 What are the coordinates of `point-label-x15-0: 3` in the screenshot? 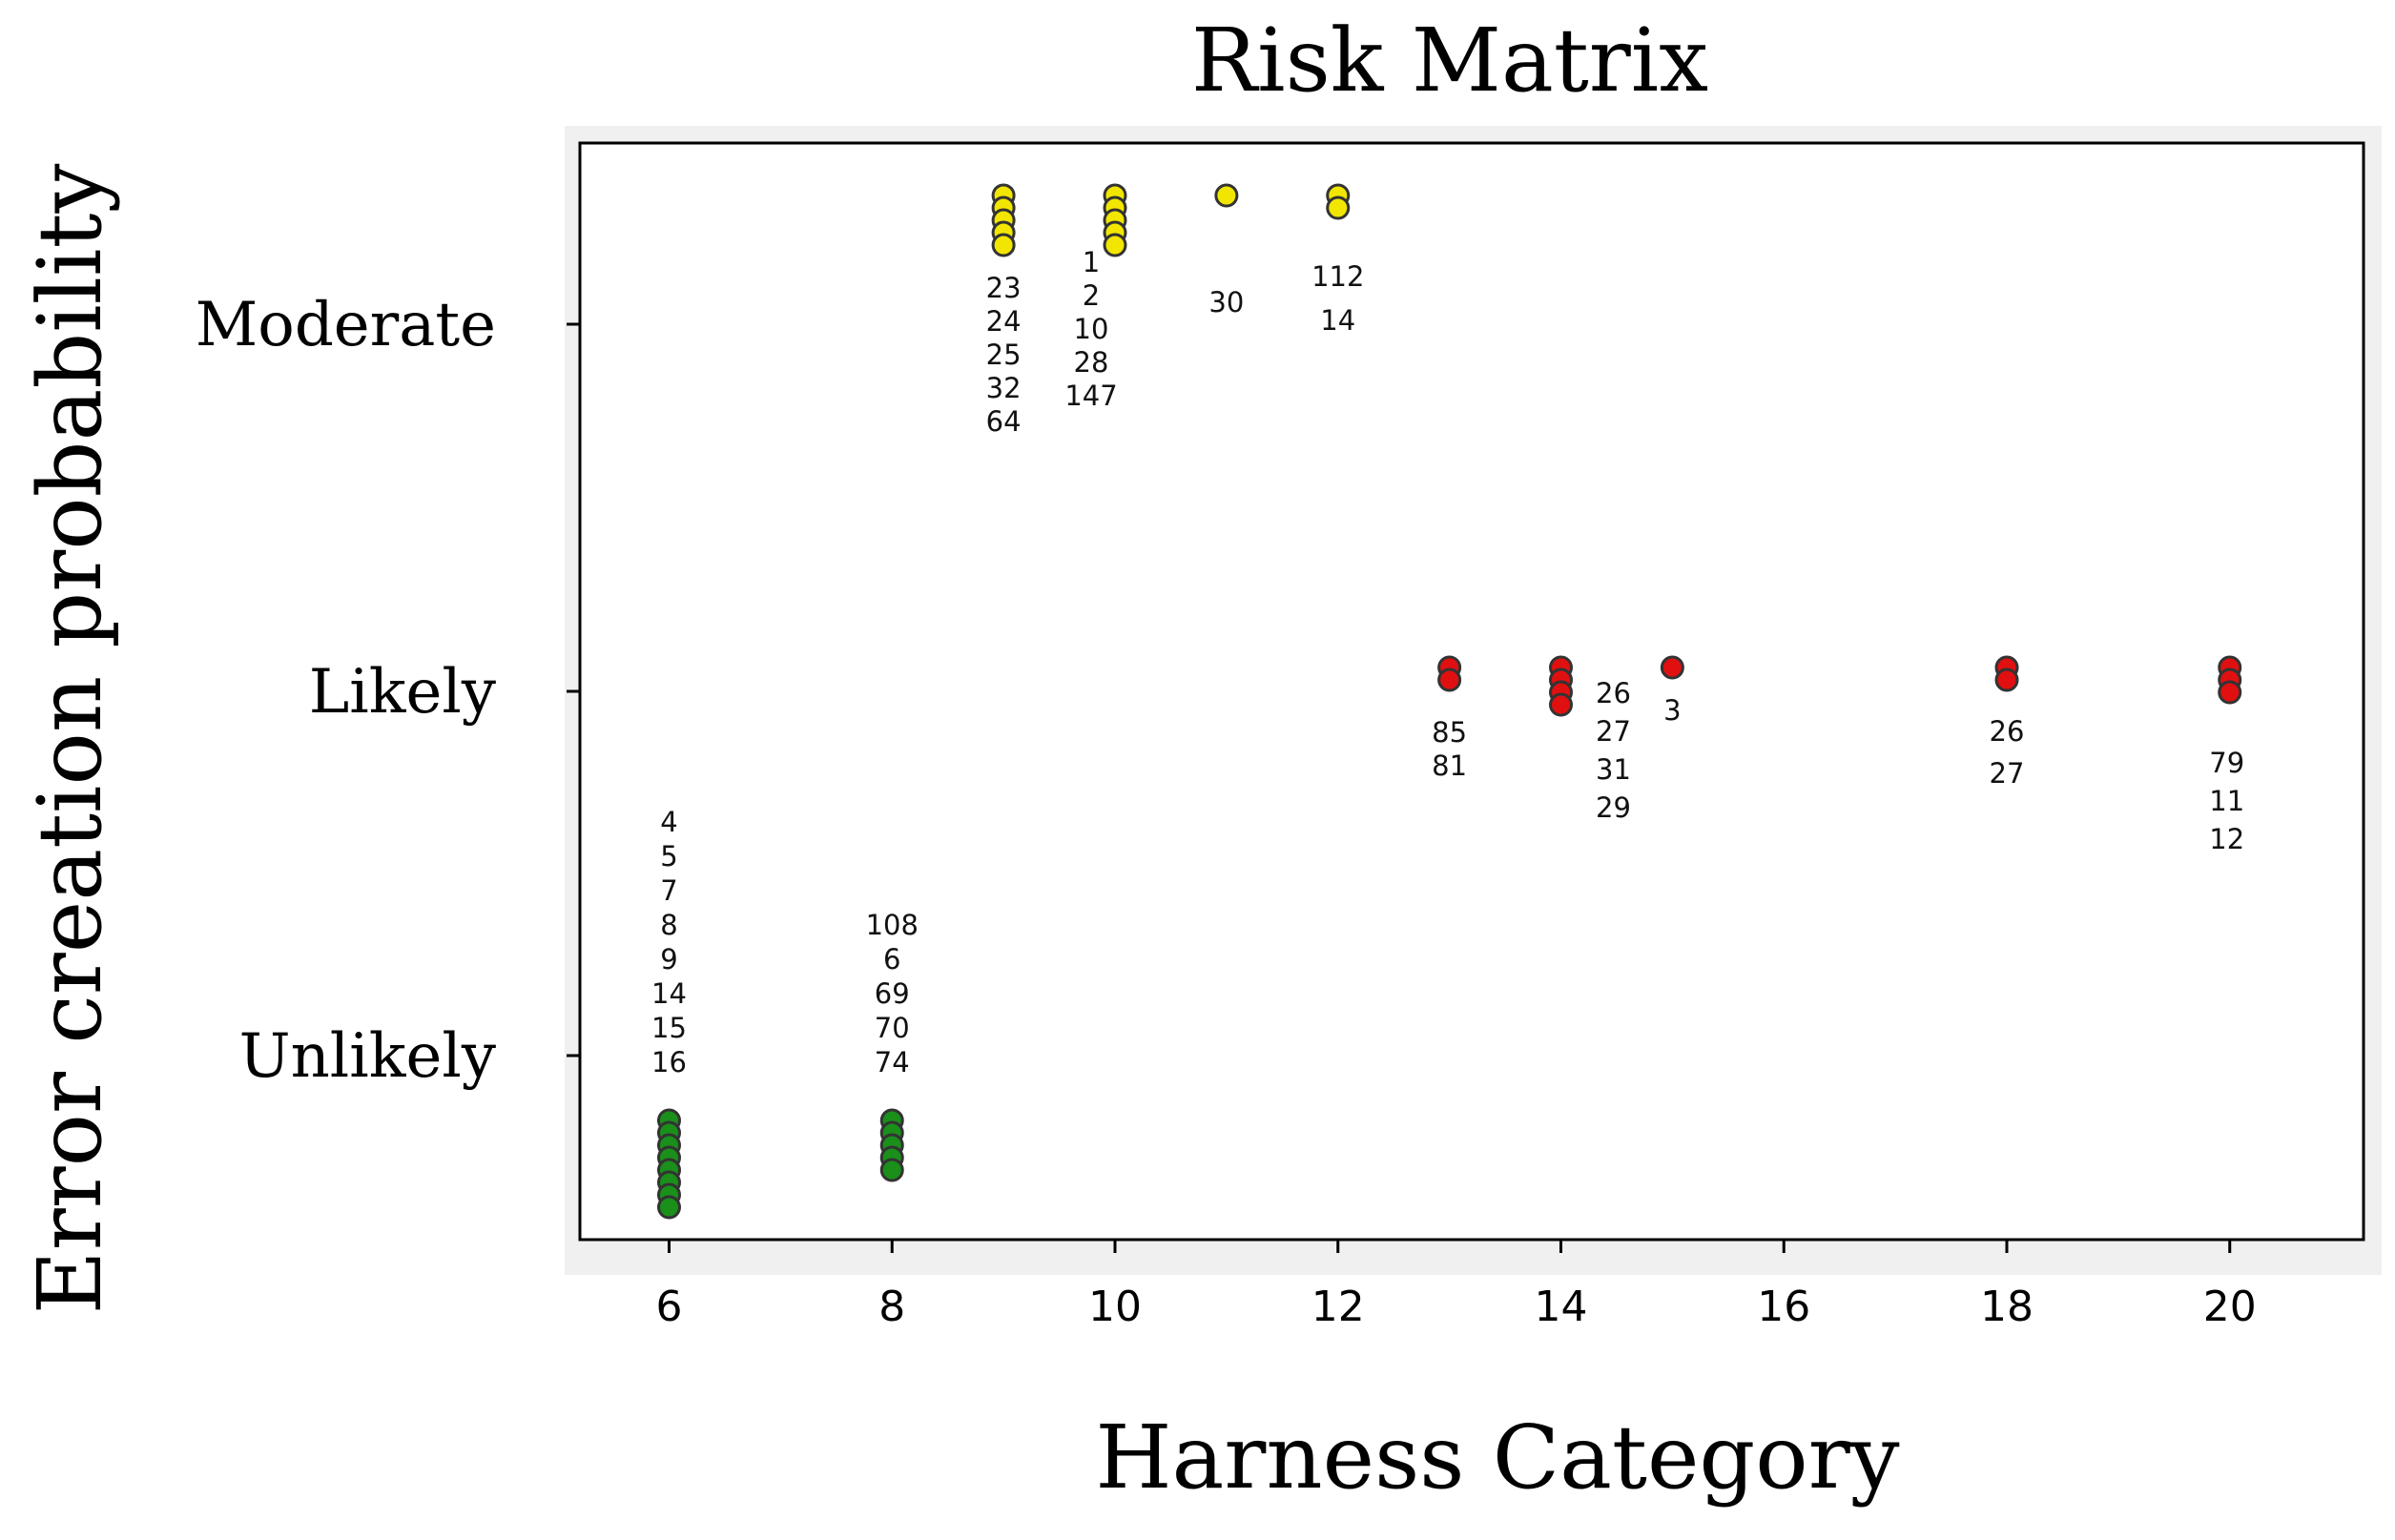 It's located at (1672, 710).